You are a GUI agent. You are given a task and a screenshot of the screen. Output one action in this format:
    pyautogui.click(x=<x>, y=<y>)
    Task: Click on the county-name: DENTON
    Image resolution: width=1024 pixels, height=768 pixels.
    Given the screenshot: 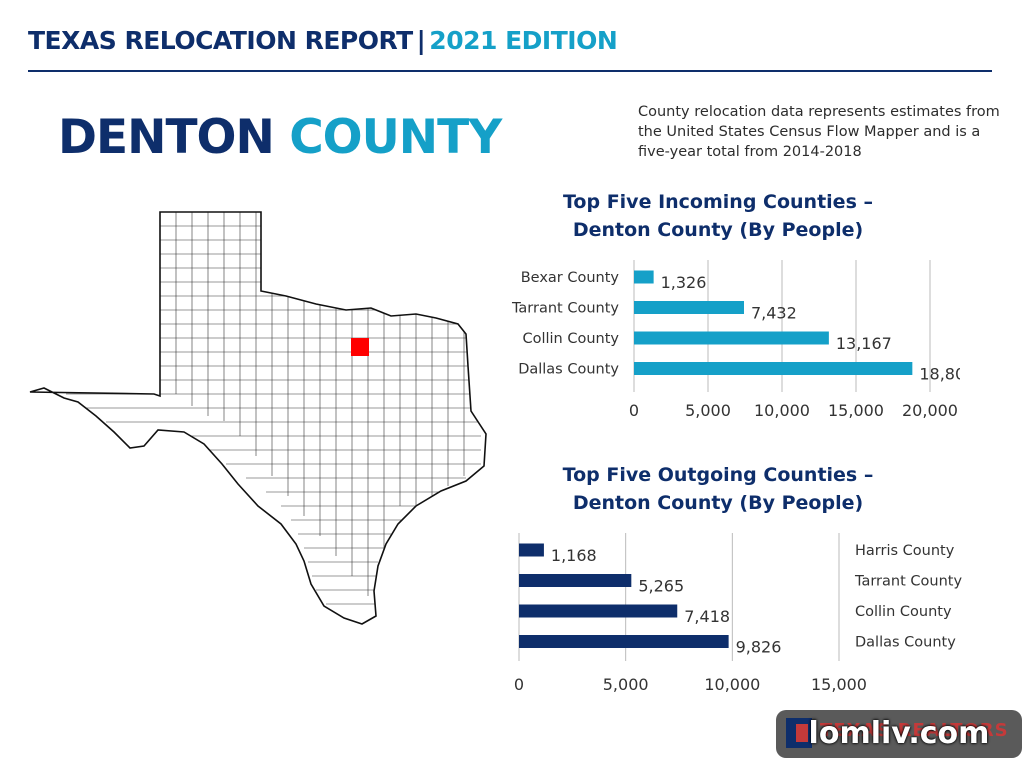 What is the action you would take?
    pyautogui.click(x=166, y=137)
    